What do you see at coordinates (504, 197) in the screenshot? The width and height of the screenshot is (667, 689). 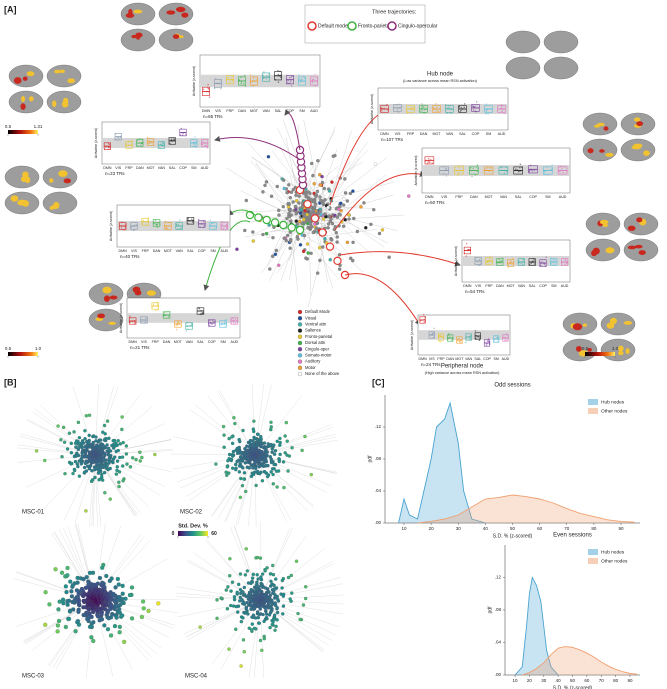 I see `box-category: VAN` at bounding box center [504, 197].